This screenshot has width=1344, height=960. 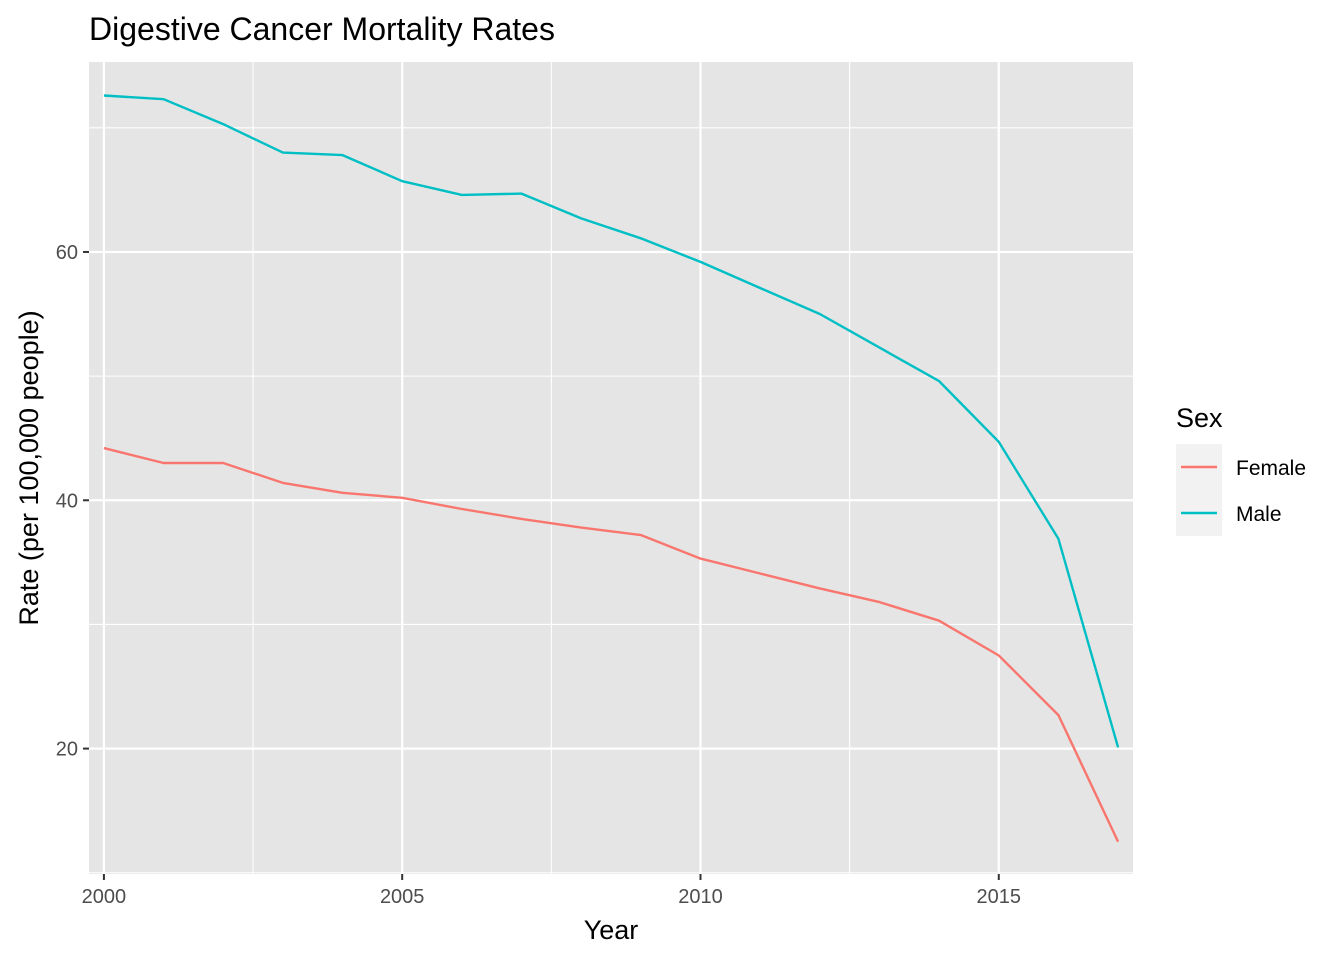 I want to click on chart-title: Digestive Cancer Mortality Rates, so click(x=322, y=29).